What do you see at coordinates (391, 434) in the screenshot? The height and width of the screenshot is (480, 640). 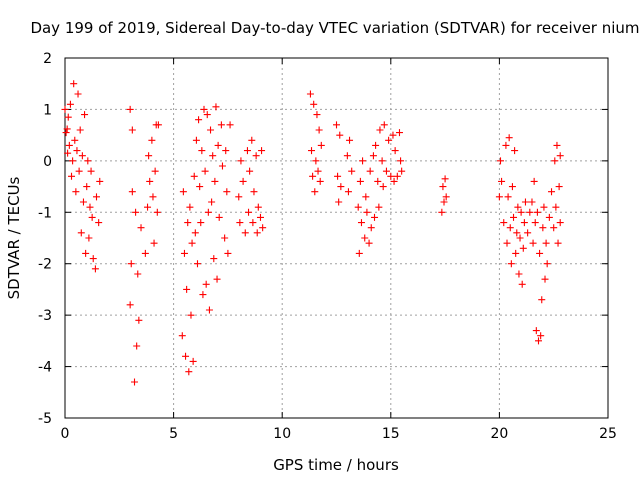 I see `x-tick-label: 15` at bounding box center [391, 434].